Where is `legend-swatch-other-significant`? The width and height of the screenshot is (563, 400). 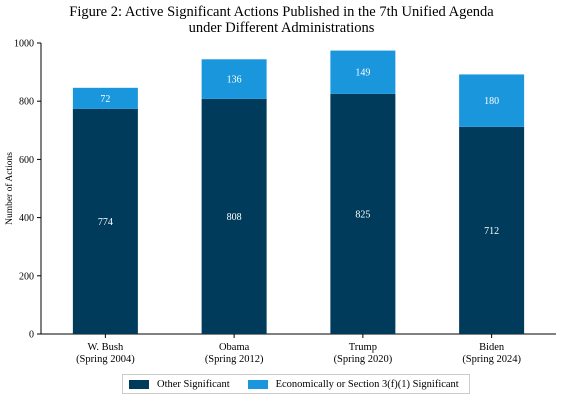
legend-swatch-other-significant is located at coordinates (139, 384).